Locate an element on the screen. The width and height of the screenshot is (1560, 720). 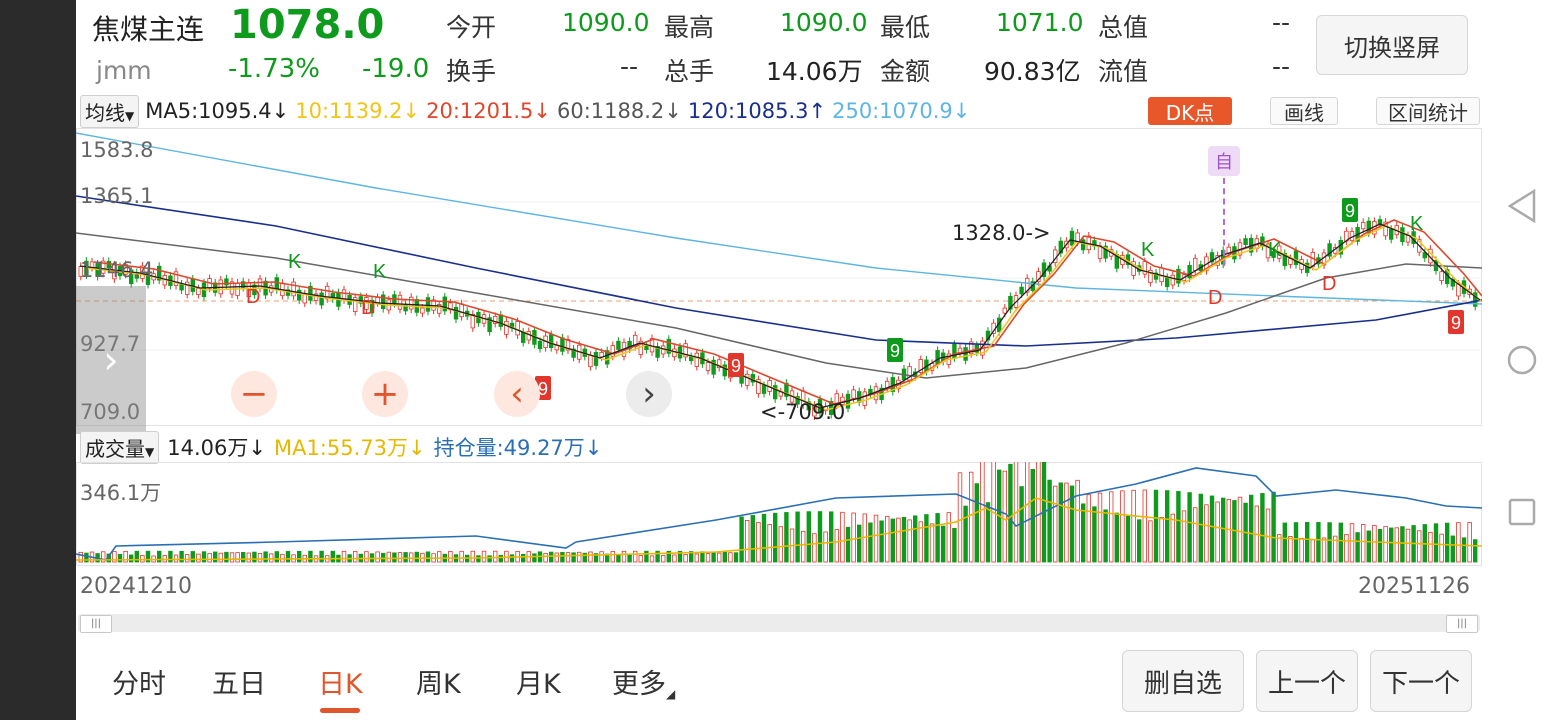
signal-nine-badge: 9 is located at coordinates (1456, 322).